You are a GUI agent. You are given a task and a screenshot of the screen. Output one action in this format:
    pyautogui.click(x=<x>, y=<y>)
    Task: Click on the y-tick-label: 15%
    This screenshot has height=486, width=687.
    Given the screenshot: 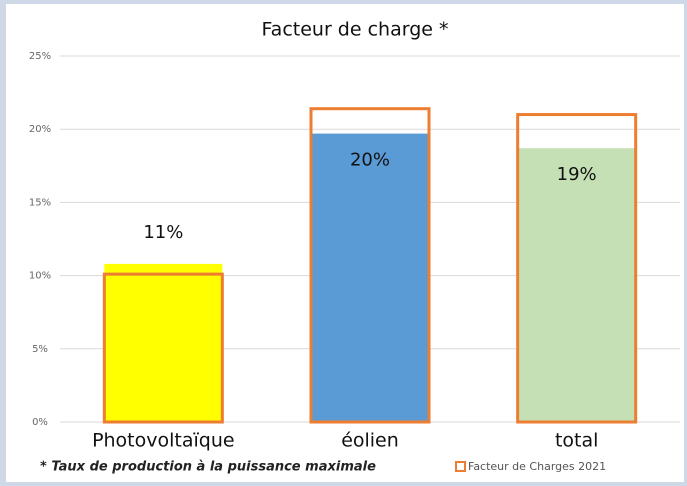 What is the action you would take?
    pyautogui.click(x=40, y=202)
    